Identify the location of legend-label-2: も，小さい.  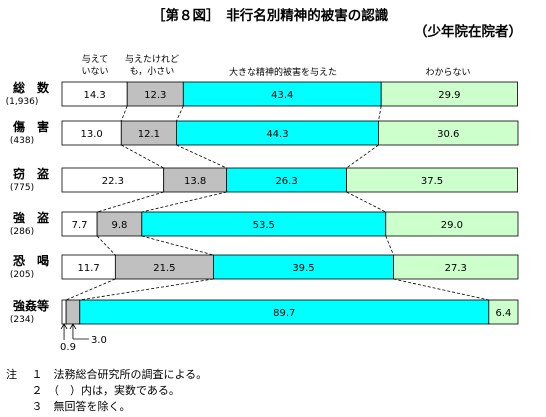
(152, 71).